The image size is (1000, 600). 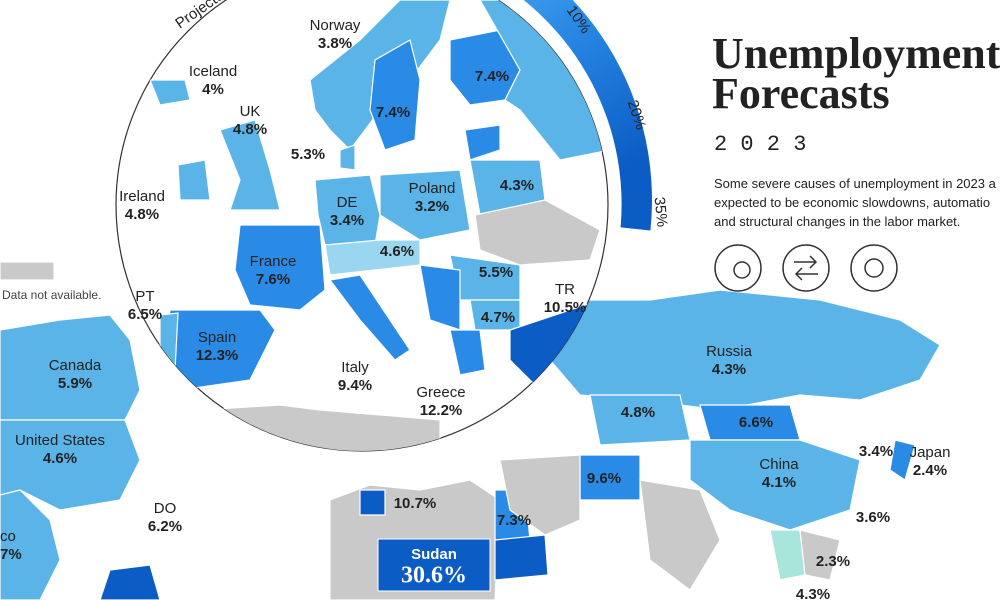 I want to click on country-name: Ireland, so click(x=142, y=196).